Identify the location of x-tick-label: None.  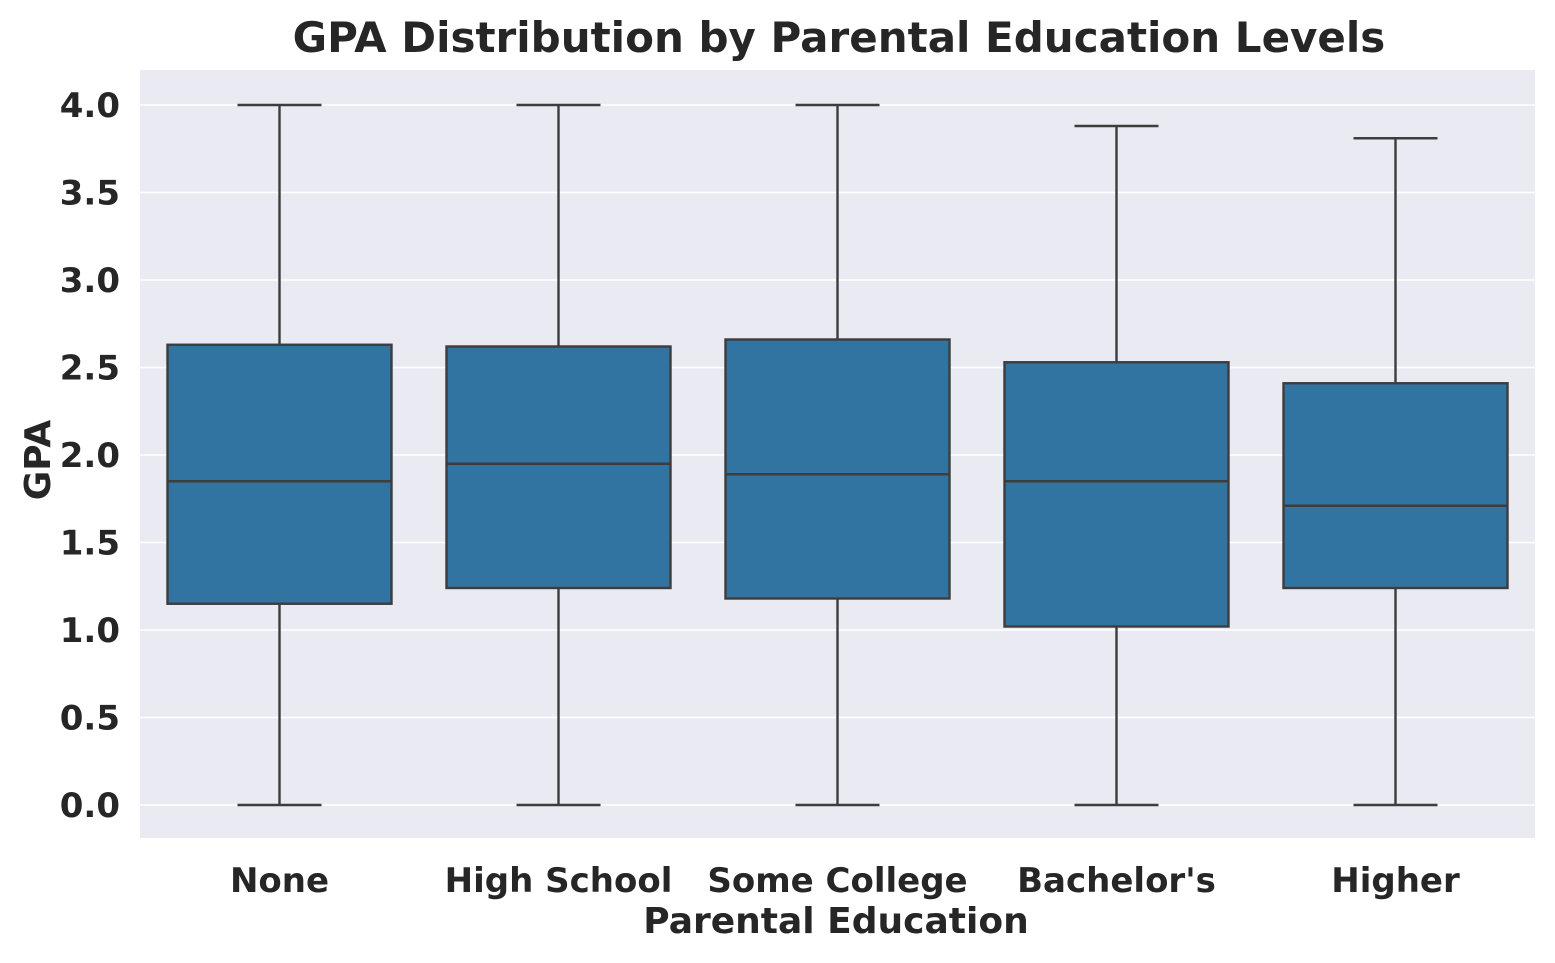
(279, 881).